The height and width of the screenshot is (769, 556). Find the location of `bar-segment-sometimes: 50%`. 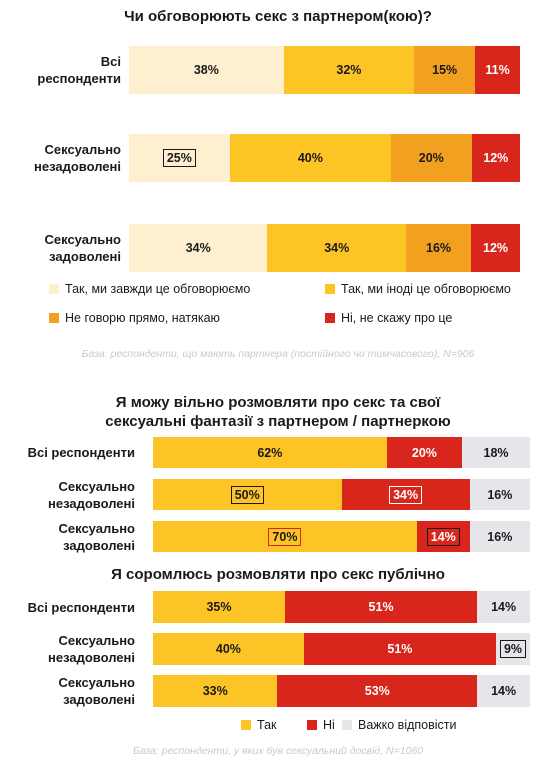

bar-segment-sometimes: 50% is located at coordinates (247, 494).